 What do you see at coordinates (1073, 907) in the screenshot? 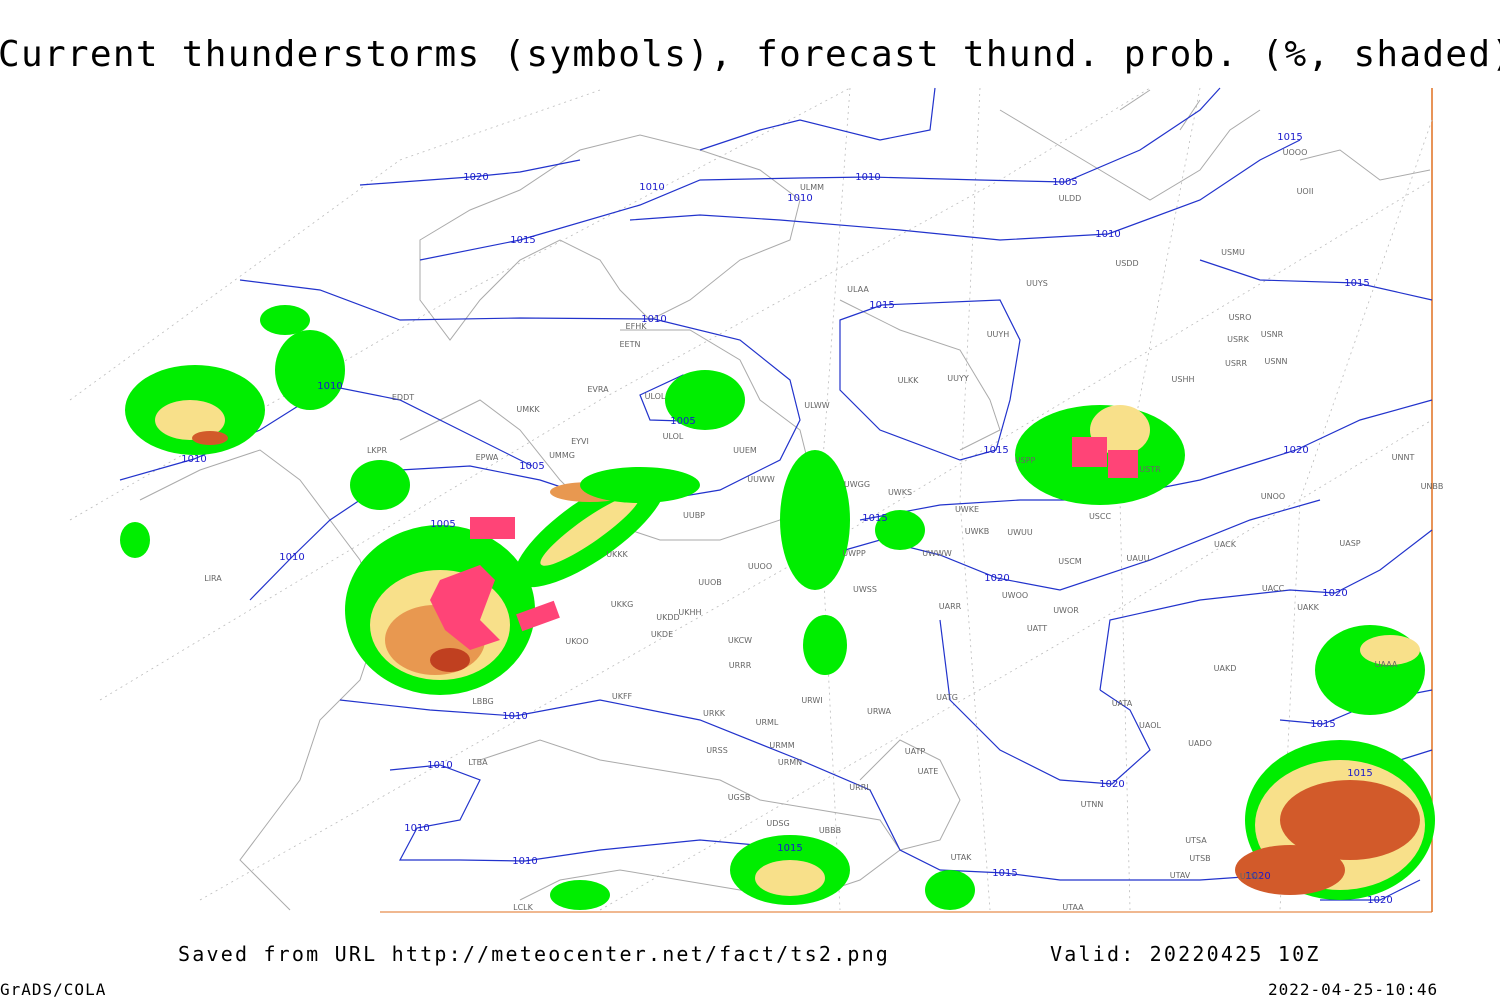
I see `station-label: UTAA` at bounding box center [1073, 907].